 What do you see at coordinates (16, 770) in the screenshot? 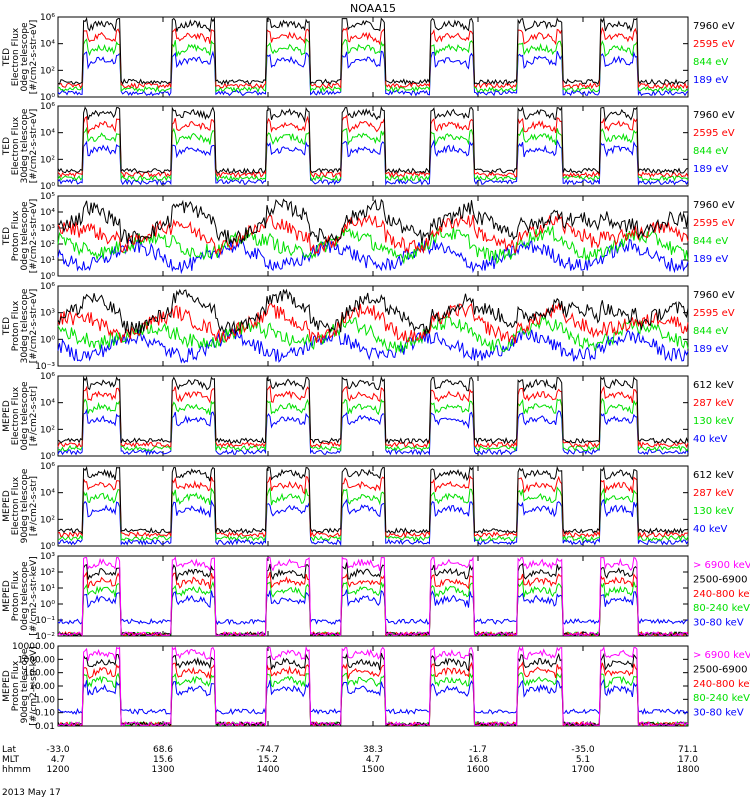
I see `bottom-row-label: hhmm` at bounding box center [16, 770].